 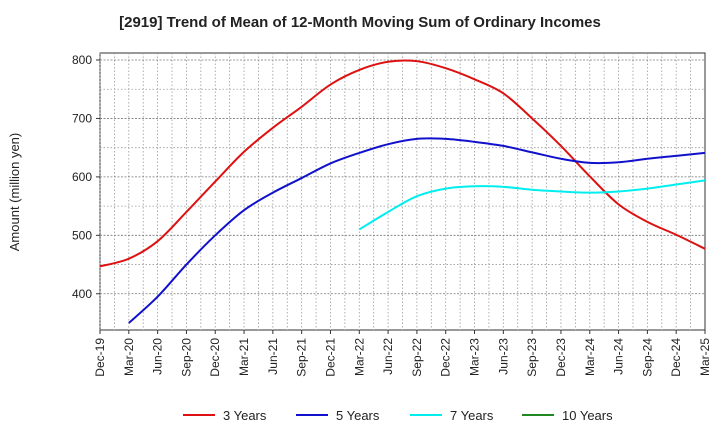 I want to click on x-tick-label: Jun-22, so click(x=388, y=356).